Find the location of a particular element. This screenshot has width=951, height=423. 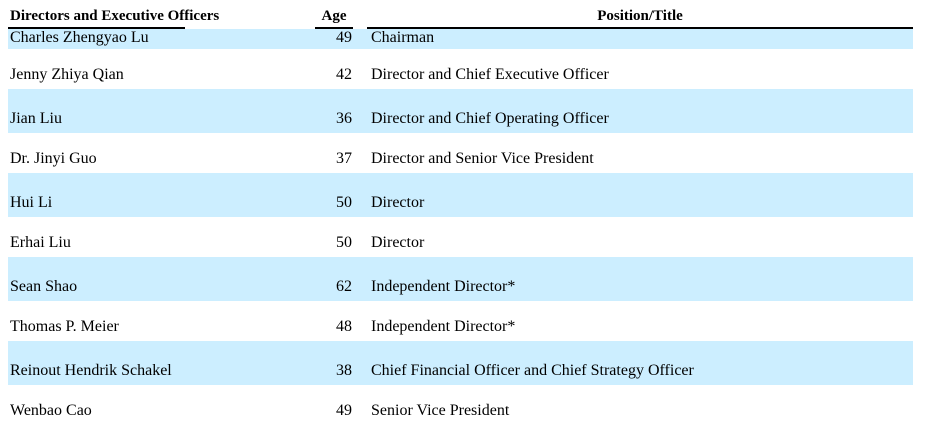

director-age-cell: 42 is located at coordinates (344, 74).